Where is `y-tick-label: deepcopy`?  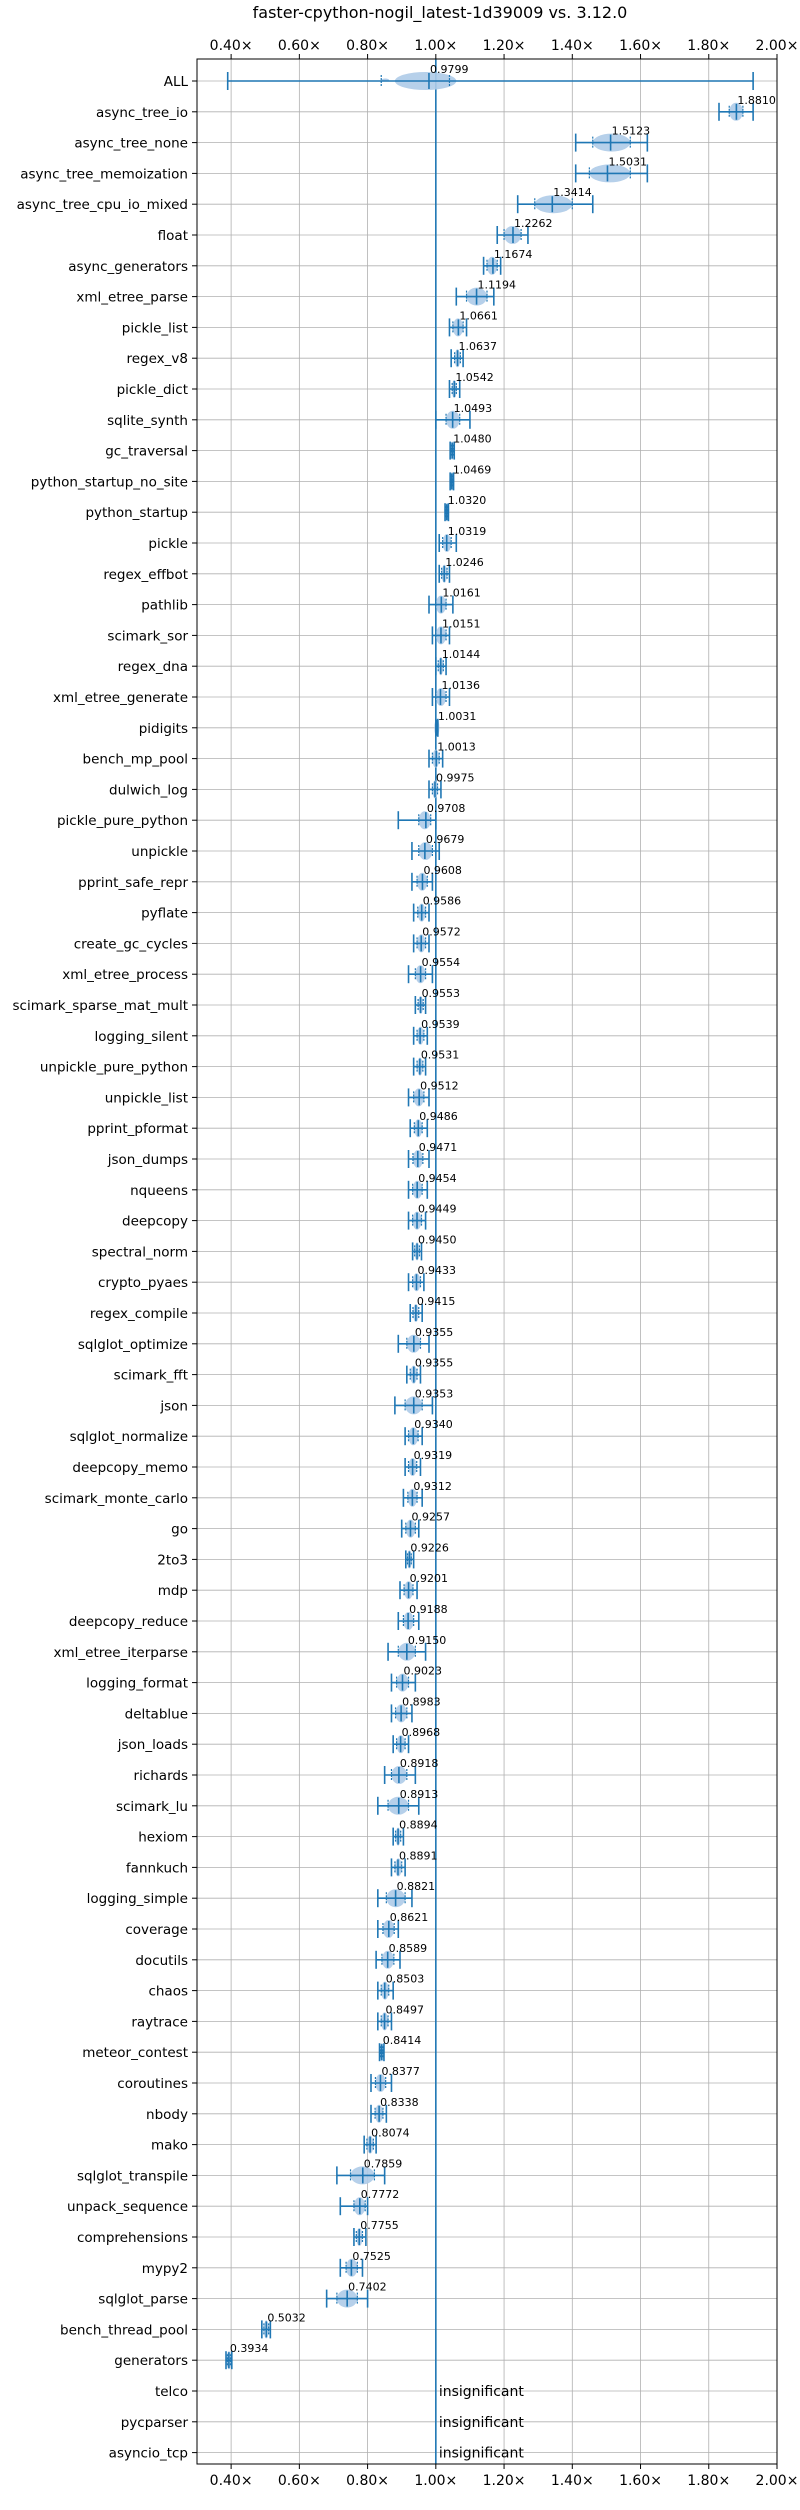 y-tick-label: deepcopy is located at coordinates (155, 1222).